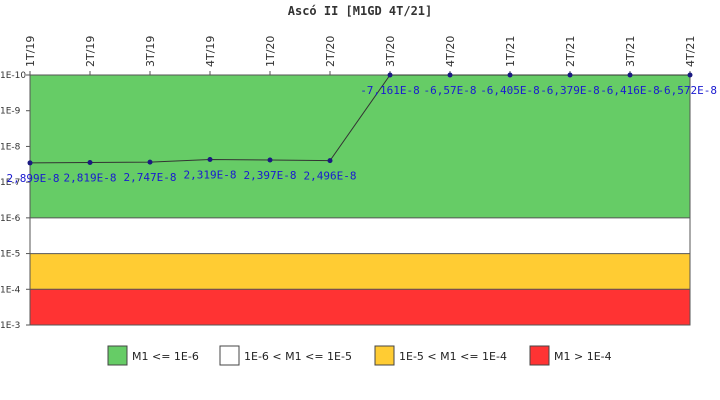 The width and height of the screenshot is (720, 400). I want to click on x-tick-label: 1T/19, so click(30, 51).